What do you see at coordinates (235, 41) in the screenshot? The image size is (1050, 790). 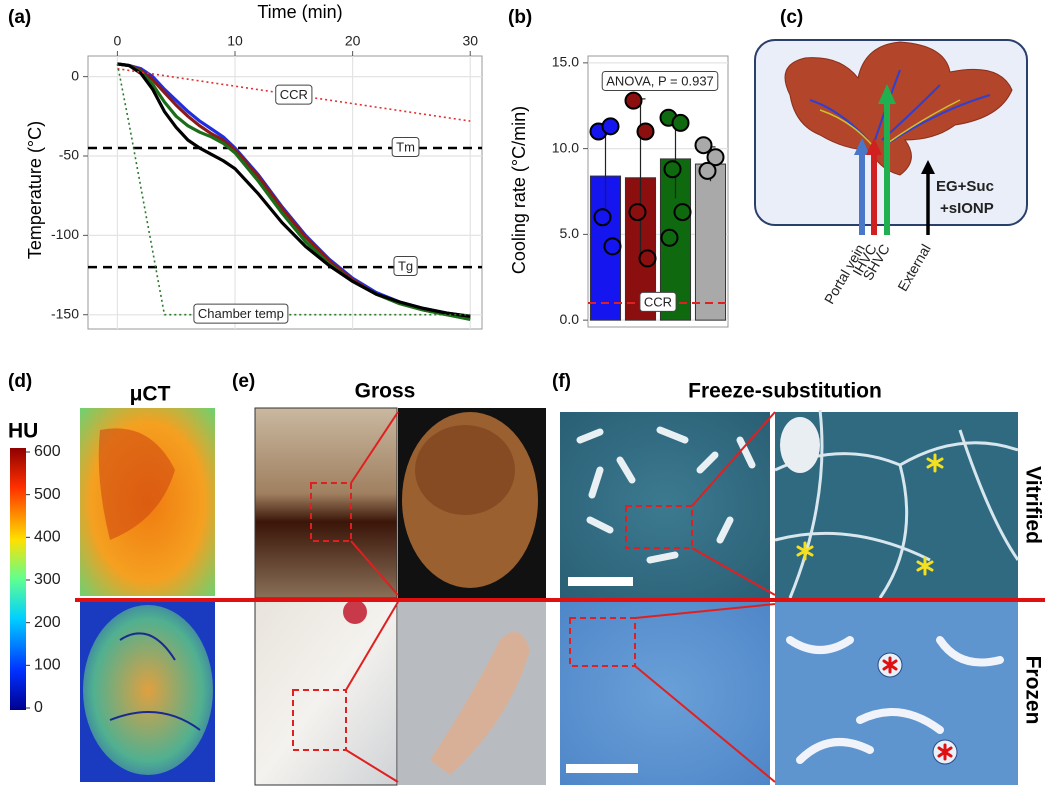 I see `x-tick-label: 10` at bounding box center [235, 41].